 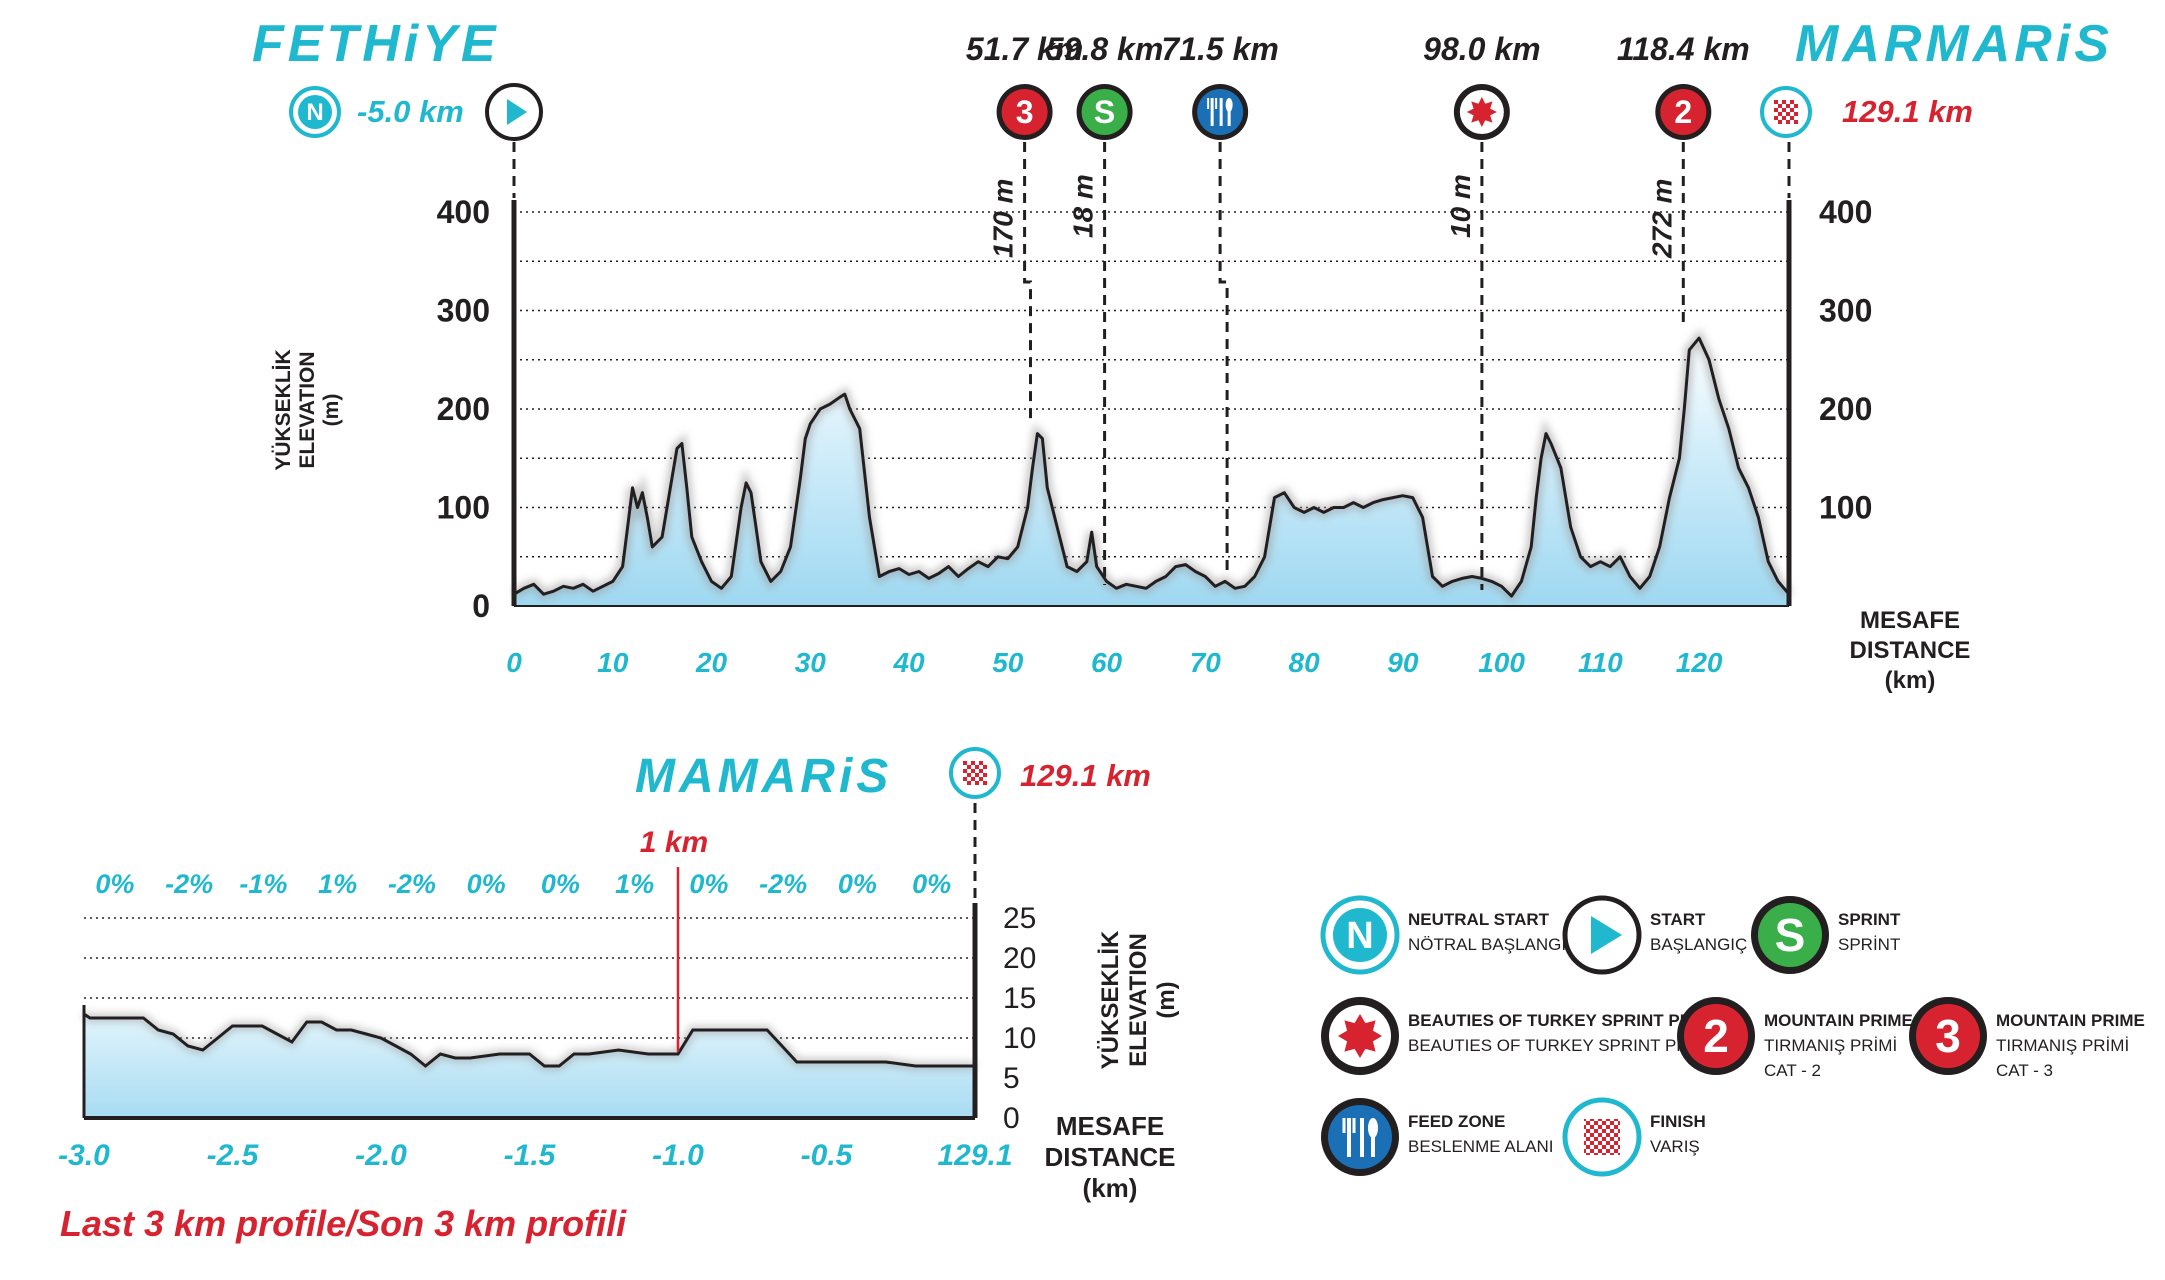 What do you see at coordinates (1845, 508) in the screenshot?
I see `main-ytick-right: 100` at bounding box center [1845, 508].